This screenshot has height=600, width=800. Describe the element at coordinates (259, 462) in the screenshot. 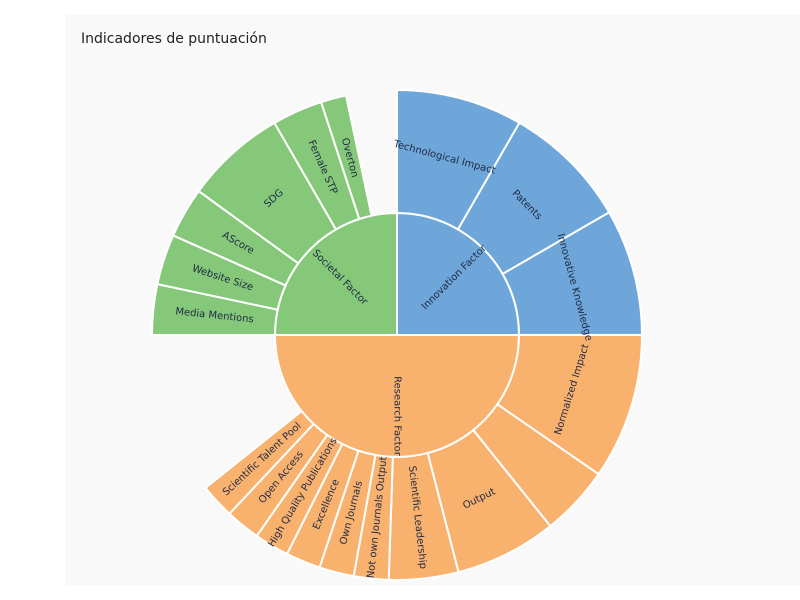

I see `segment-scientific-talent-pool` at that location.